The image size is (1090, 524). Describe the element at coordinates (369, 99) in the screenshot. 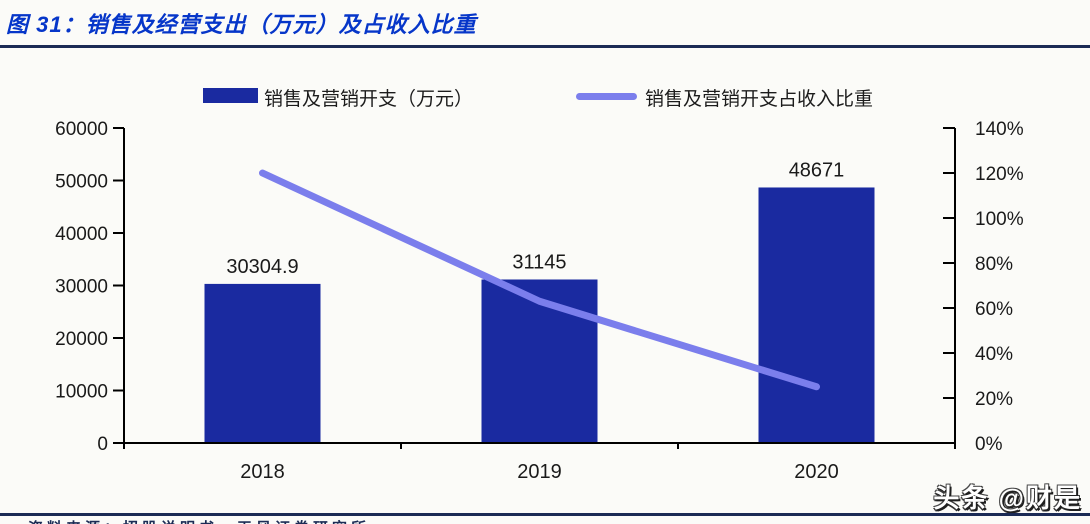

I see `legend-bar-label: 销售及营销开支（万元）` at that location.